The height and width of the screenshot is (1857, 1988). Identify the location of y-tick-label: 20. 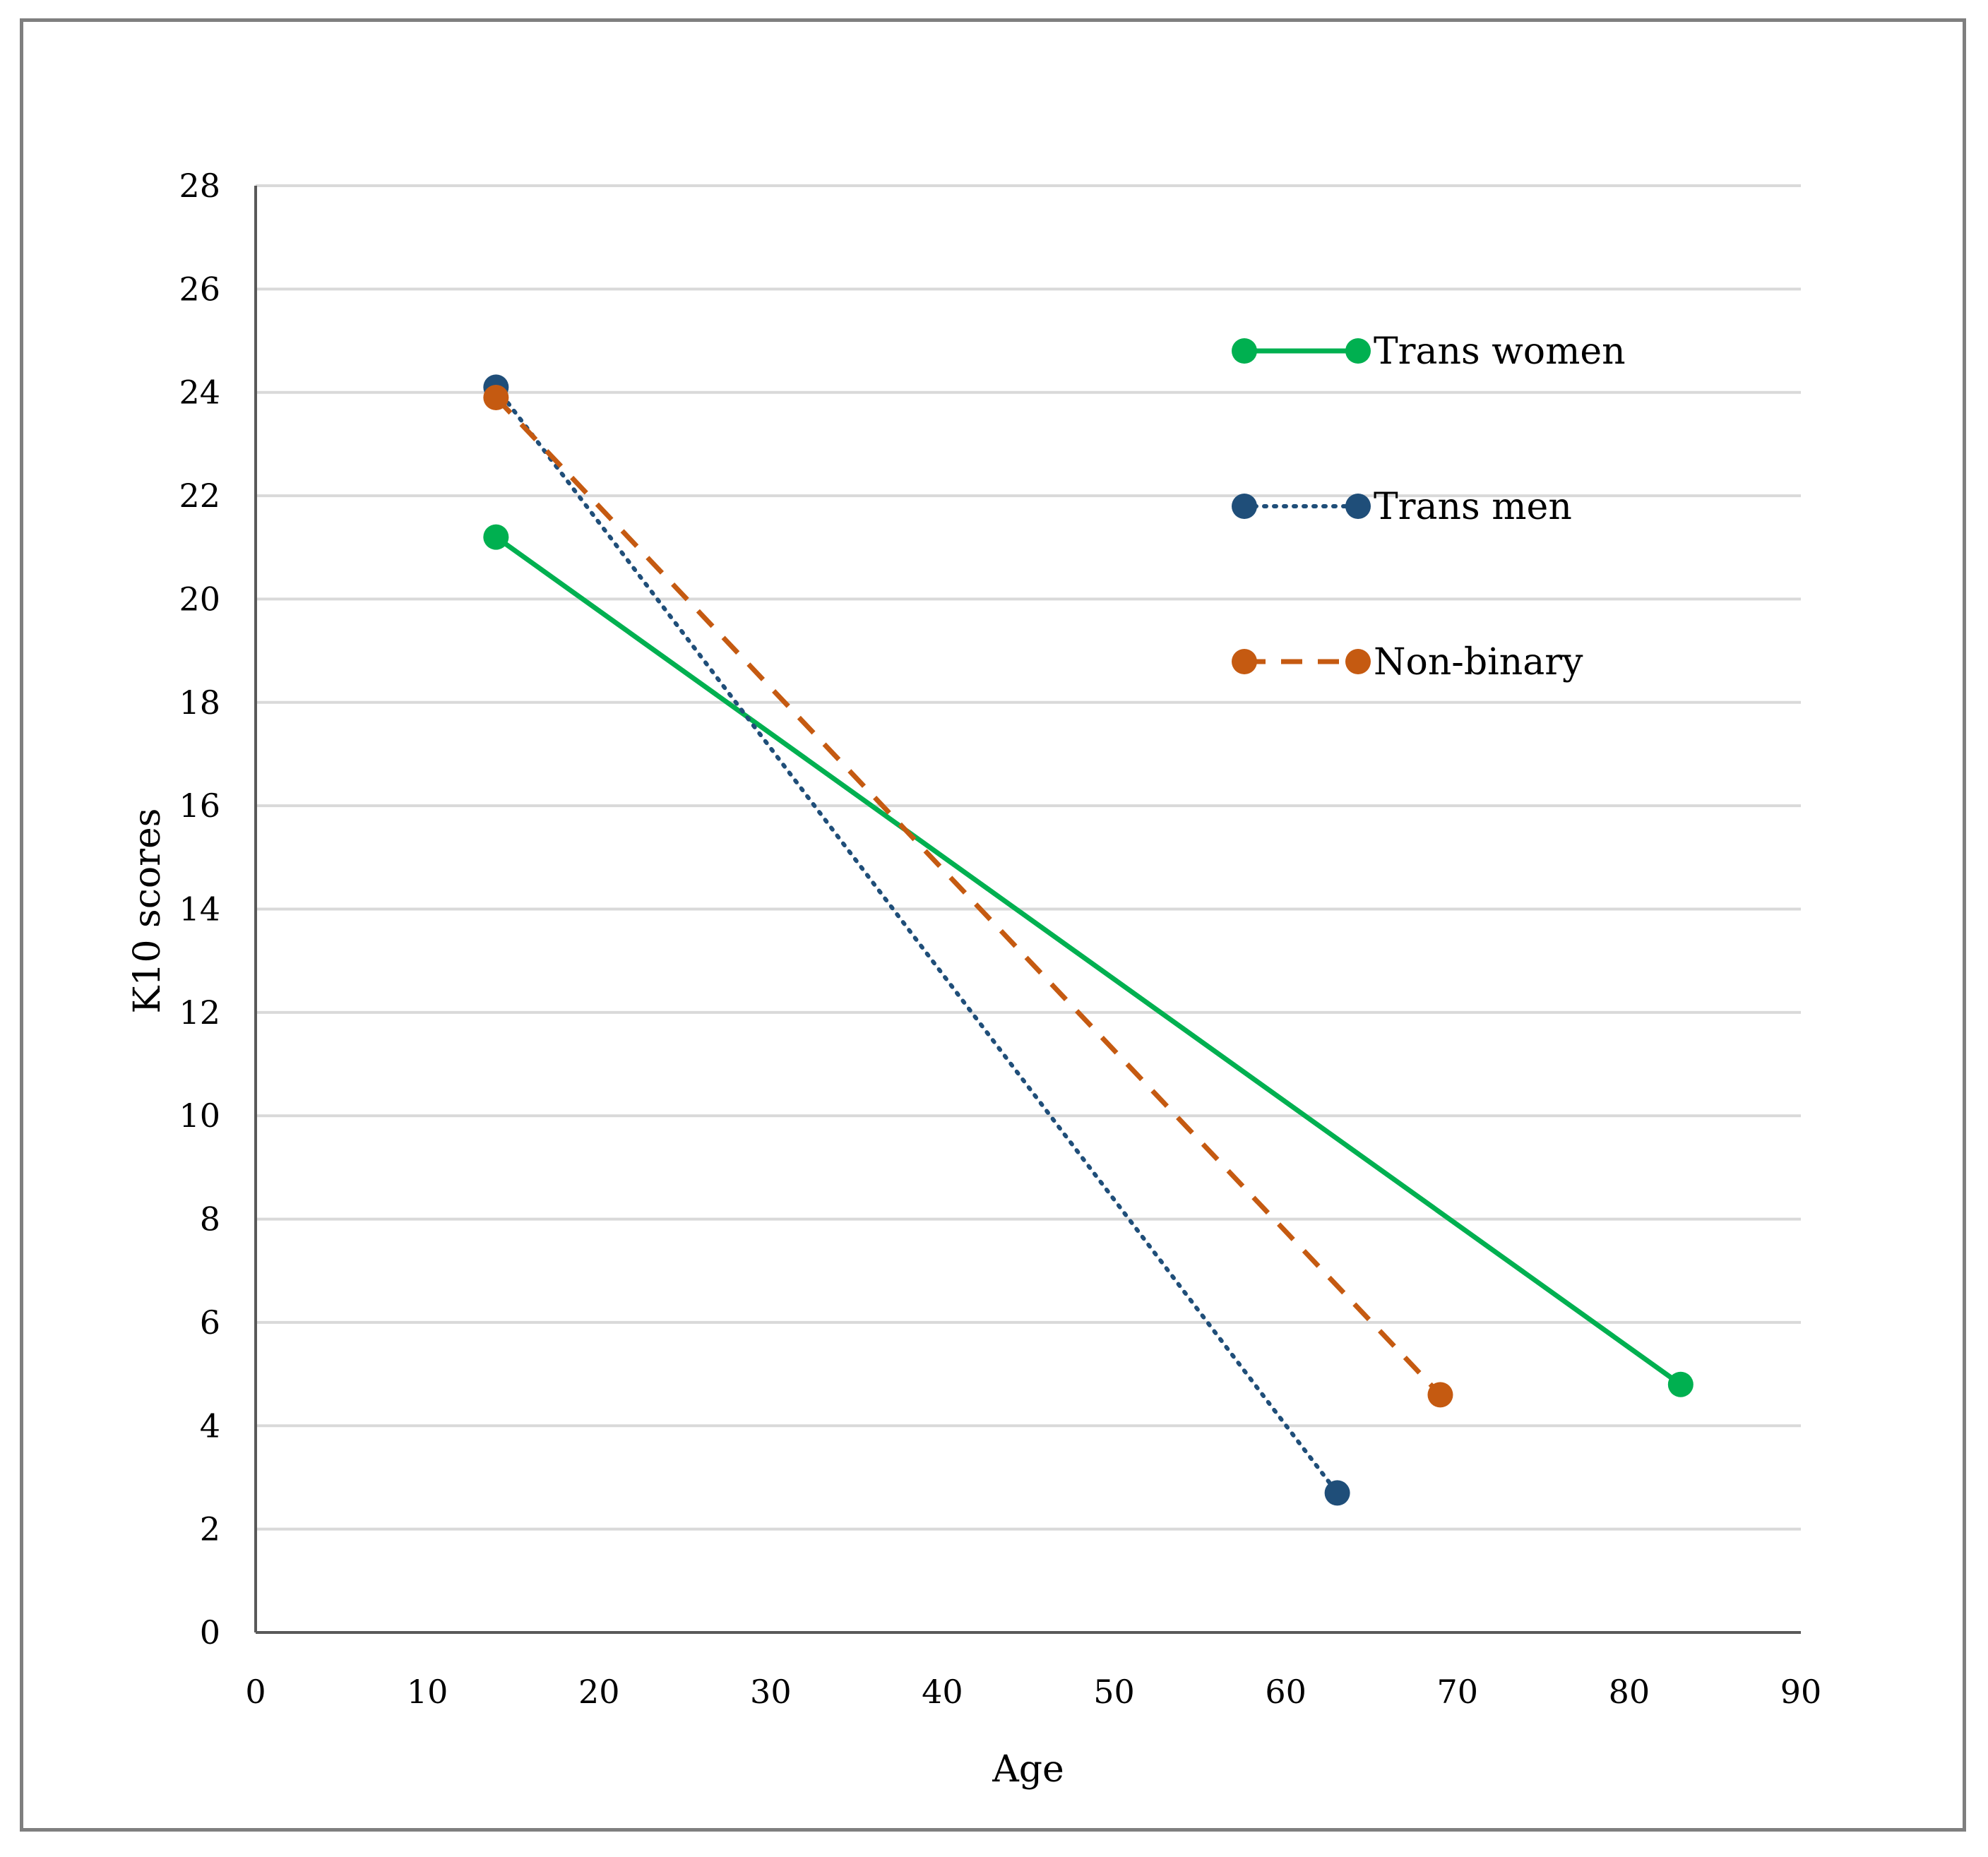
(200, 599).